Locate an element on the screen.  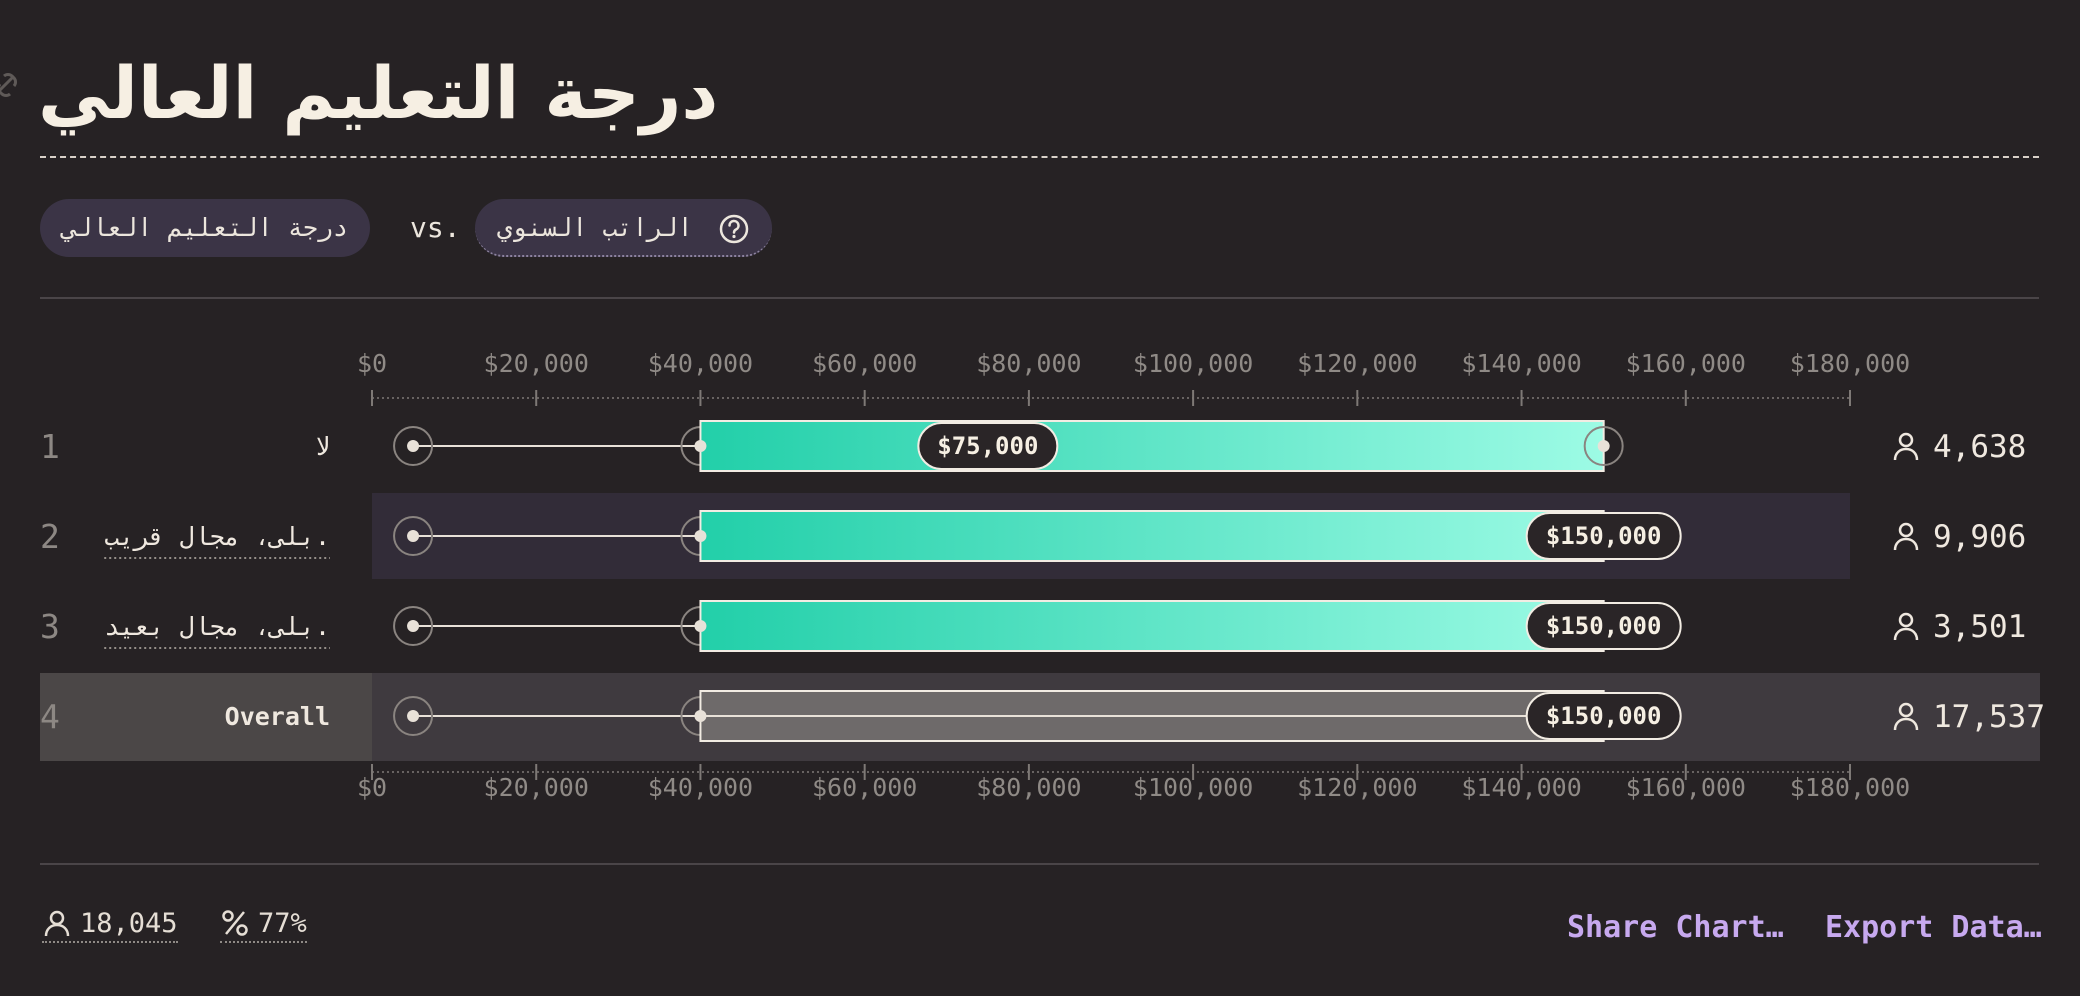
x-tick-label-top-1: $20,000 is located at coordinates (536, 363).